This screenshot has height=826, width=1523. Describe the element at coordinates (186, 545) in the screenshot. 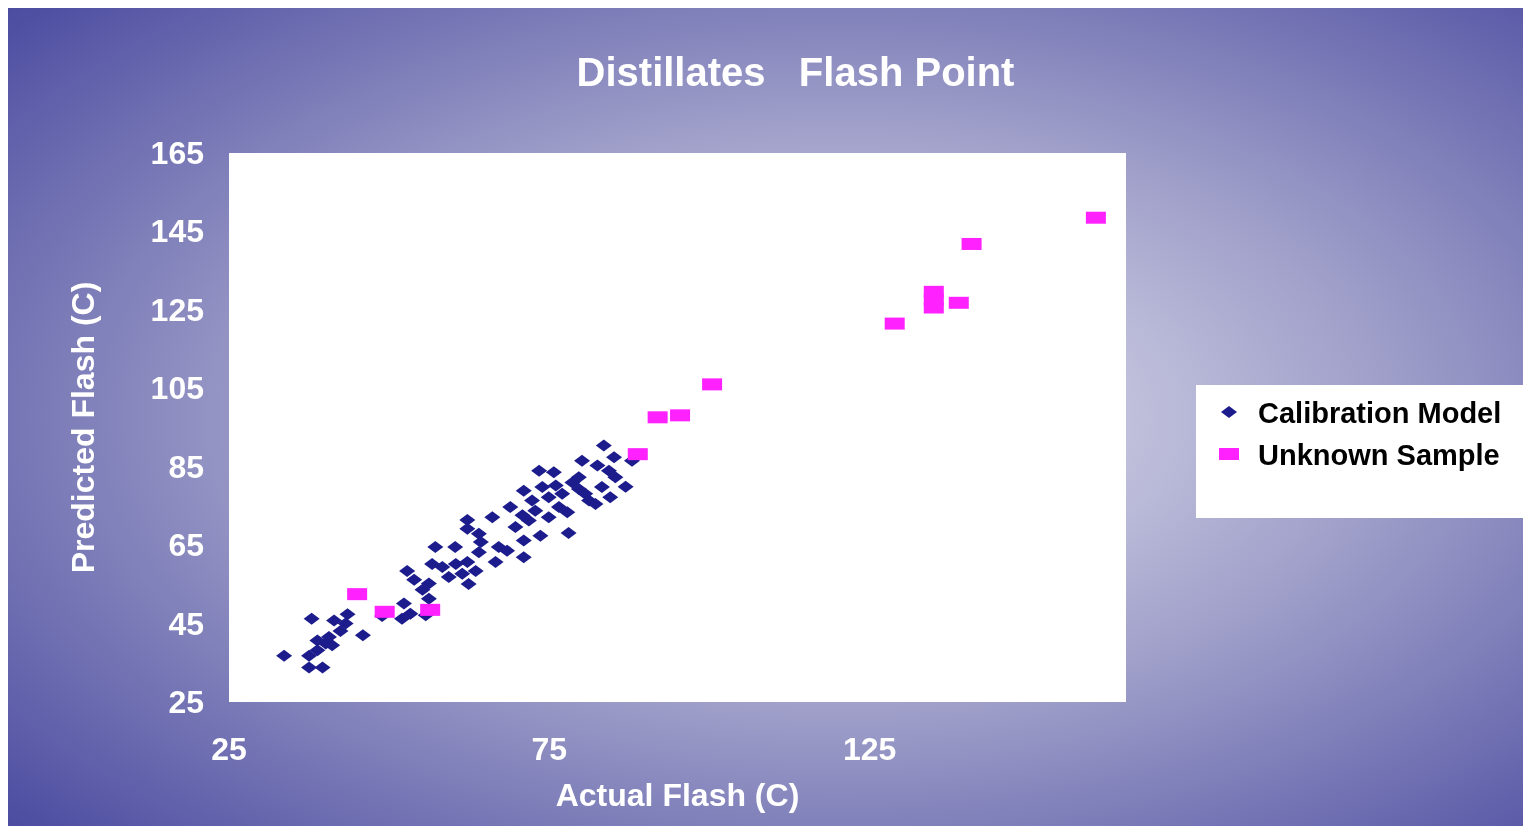

I see `y-tick-label: 65` at that location.